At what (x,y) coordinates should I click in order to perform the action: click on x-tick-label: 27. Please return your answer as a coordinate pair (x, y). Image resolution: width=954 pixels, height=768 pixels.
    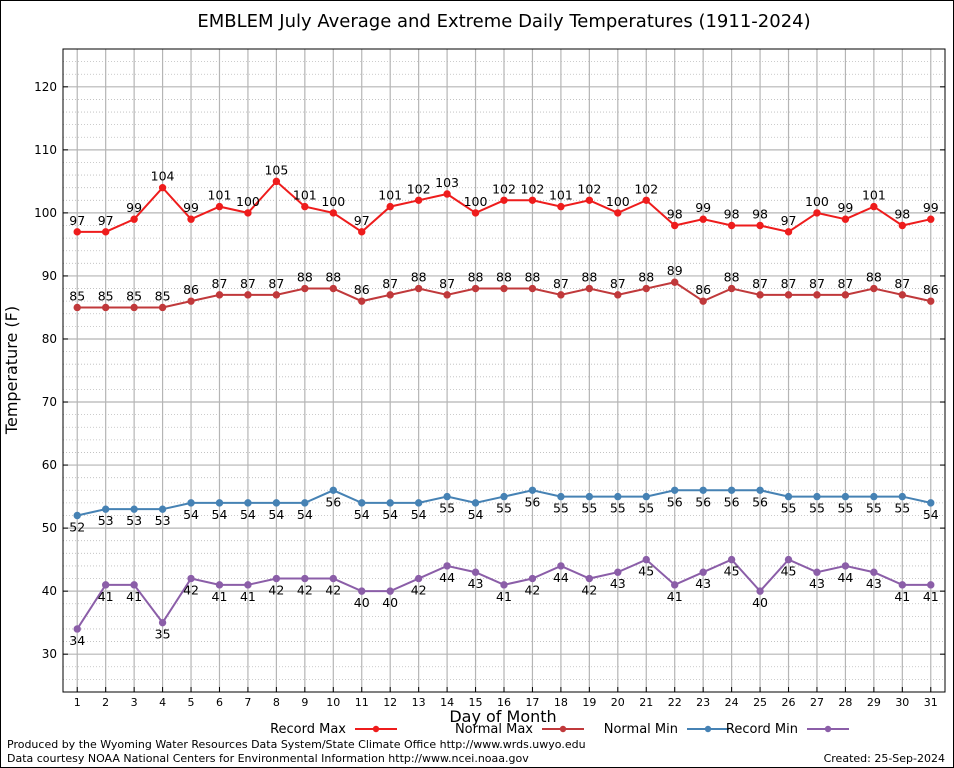
    Looking at the image, I should click on (817, 702).